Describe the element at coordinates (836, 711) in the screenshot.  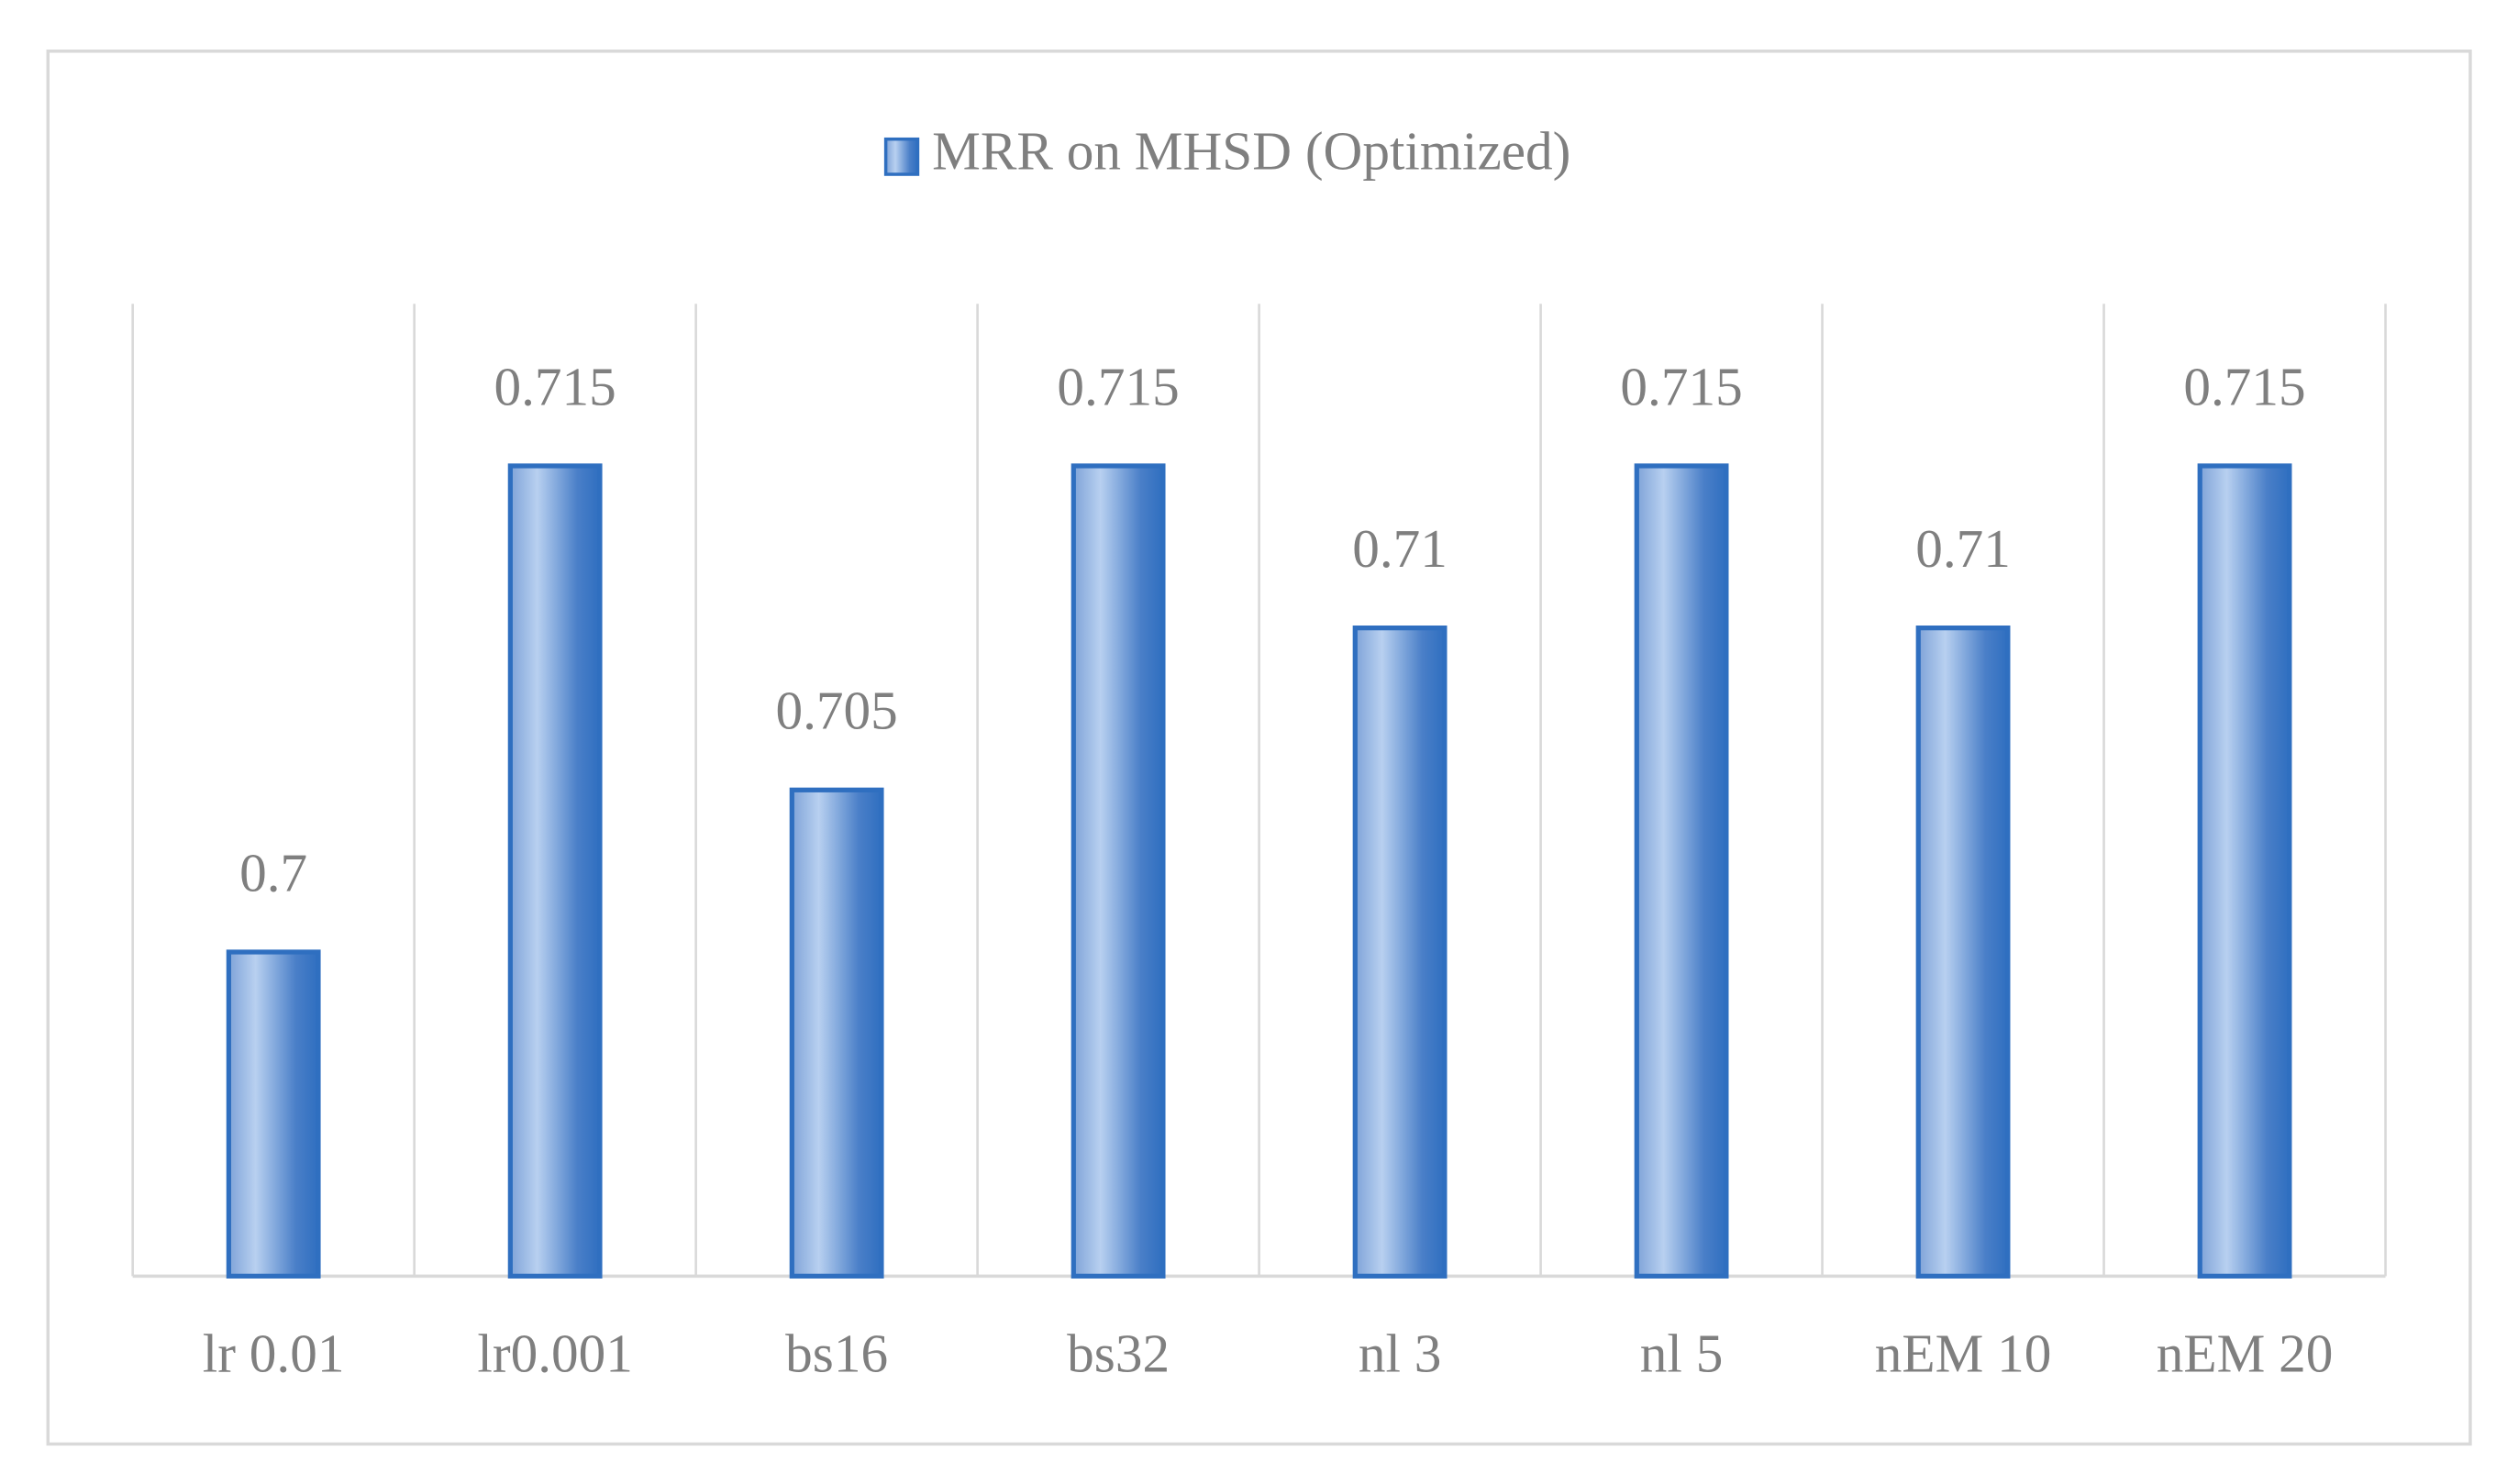
I see `data-label: 0.705` at that location.